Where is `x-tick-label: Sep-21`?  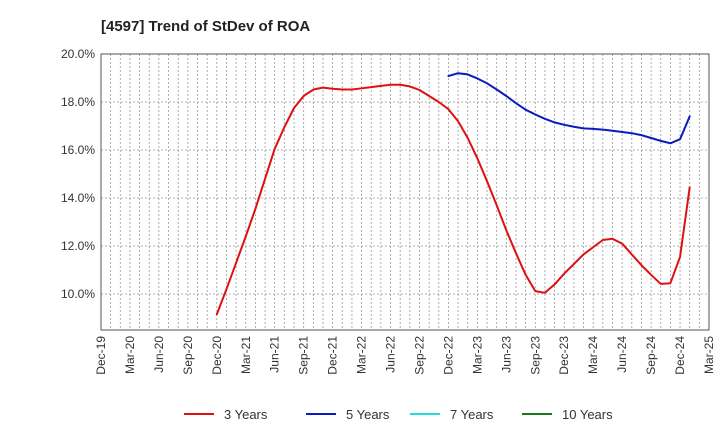
x-tick-label: Sep-21 is located at coordinates (304, 355).